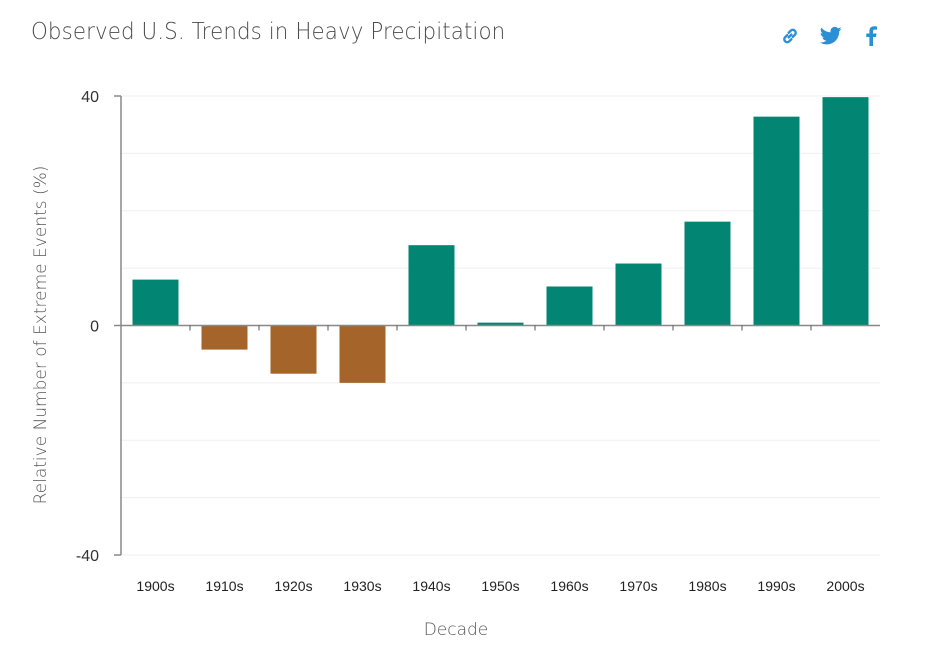 This screenshot has height=645, width=925. I want to click on facebook-icon, so click(871, 36).